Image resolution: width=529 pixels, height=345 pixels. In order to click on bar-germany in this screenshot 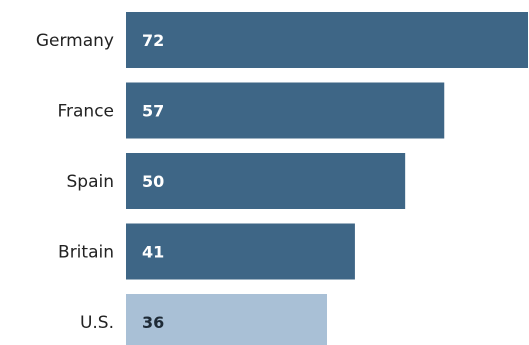, I will do `click(327, 40)`.